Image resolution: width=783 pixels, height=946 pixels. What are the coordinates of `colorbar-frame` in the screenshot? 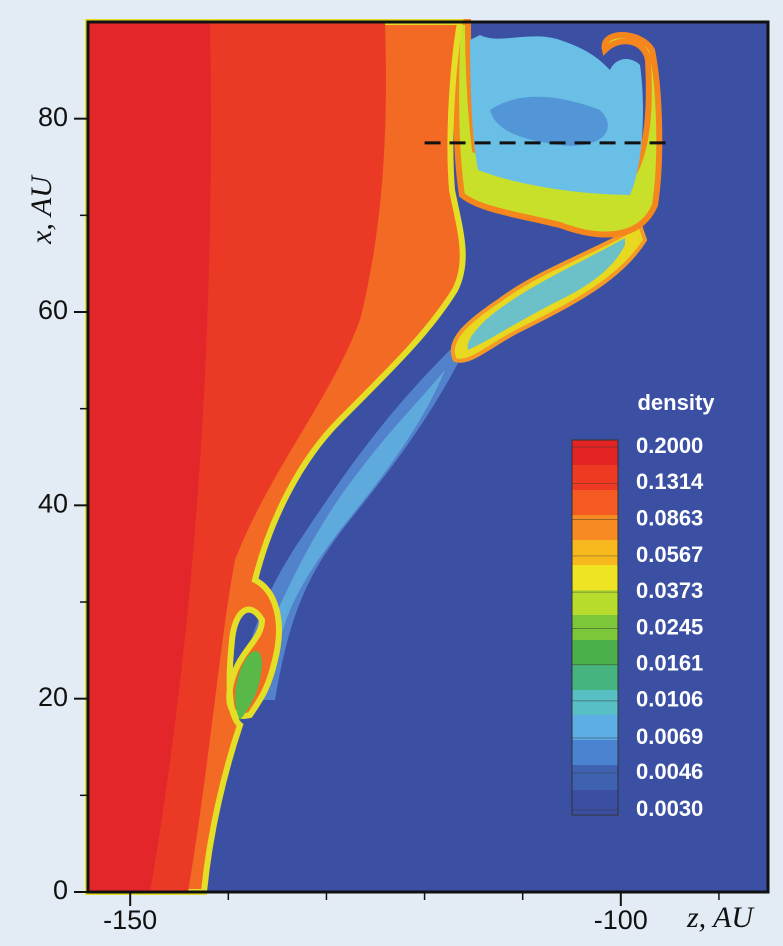 It's located at (595, 627).